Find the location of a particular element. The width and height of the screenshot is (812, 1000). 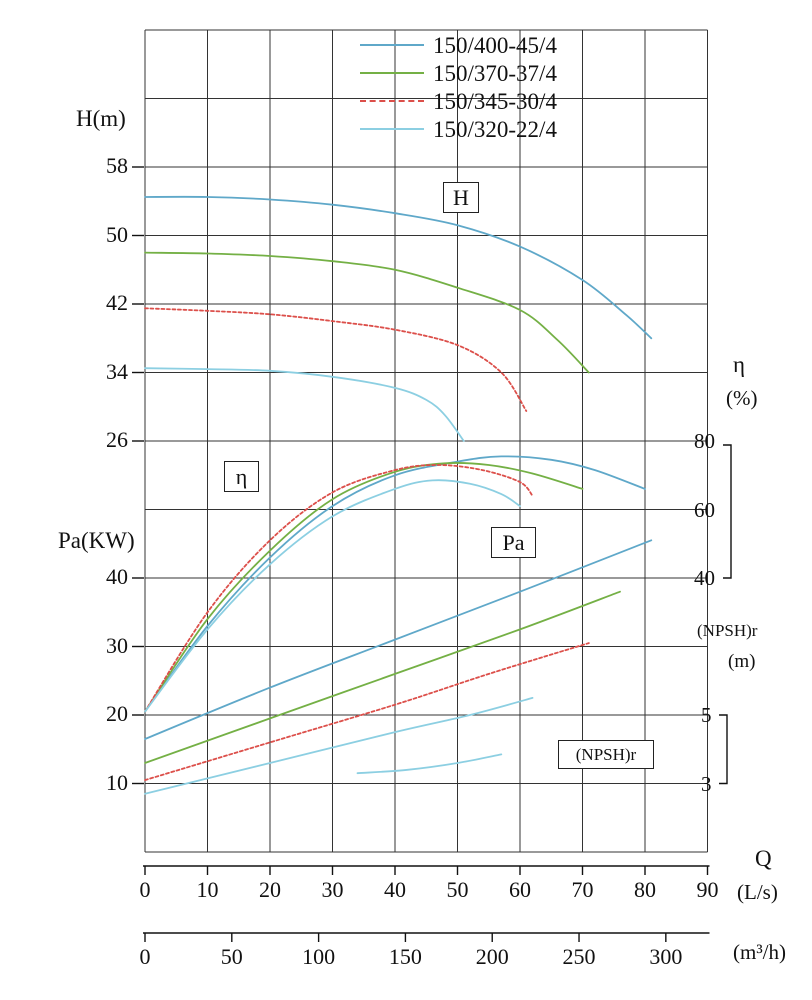

npsh-axis-tick: 3 is located at coordinates (706, 783).